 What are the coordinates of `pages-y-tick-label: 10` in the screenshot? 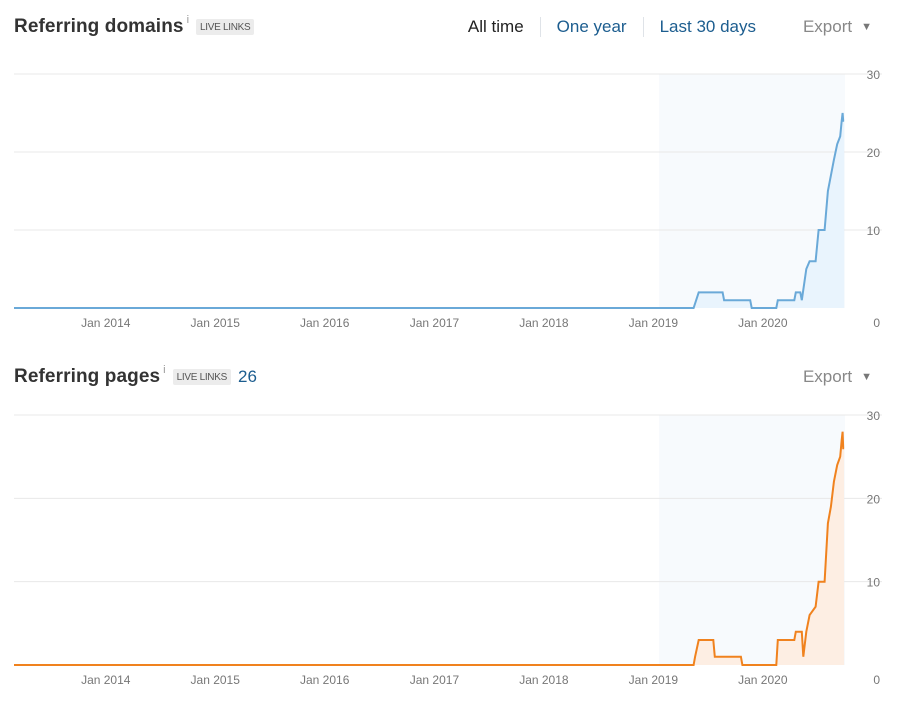 It's located at (874, 583).